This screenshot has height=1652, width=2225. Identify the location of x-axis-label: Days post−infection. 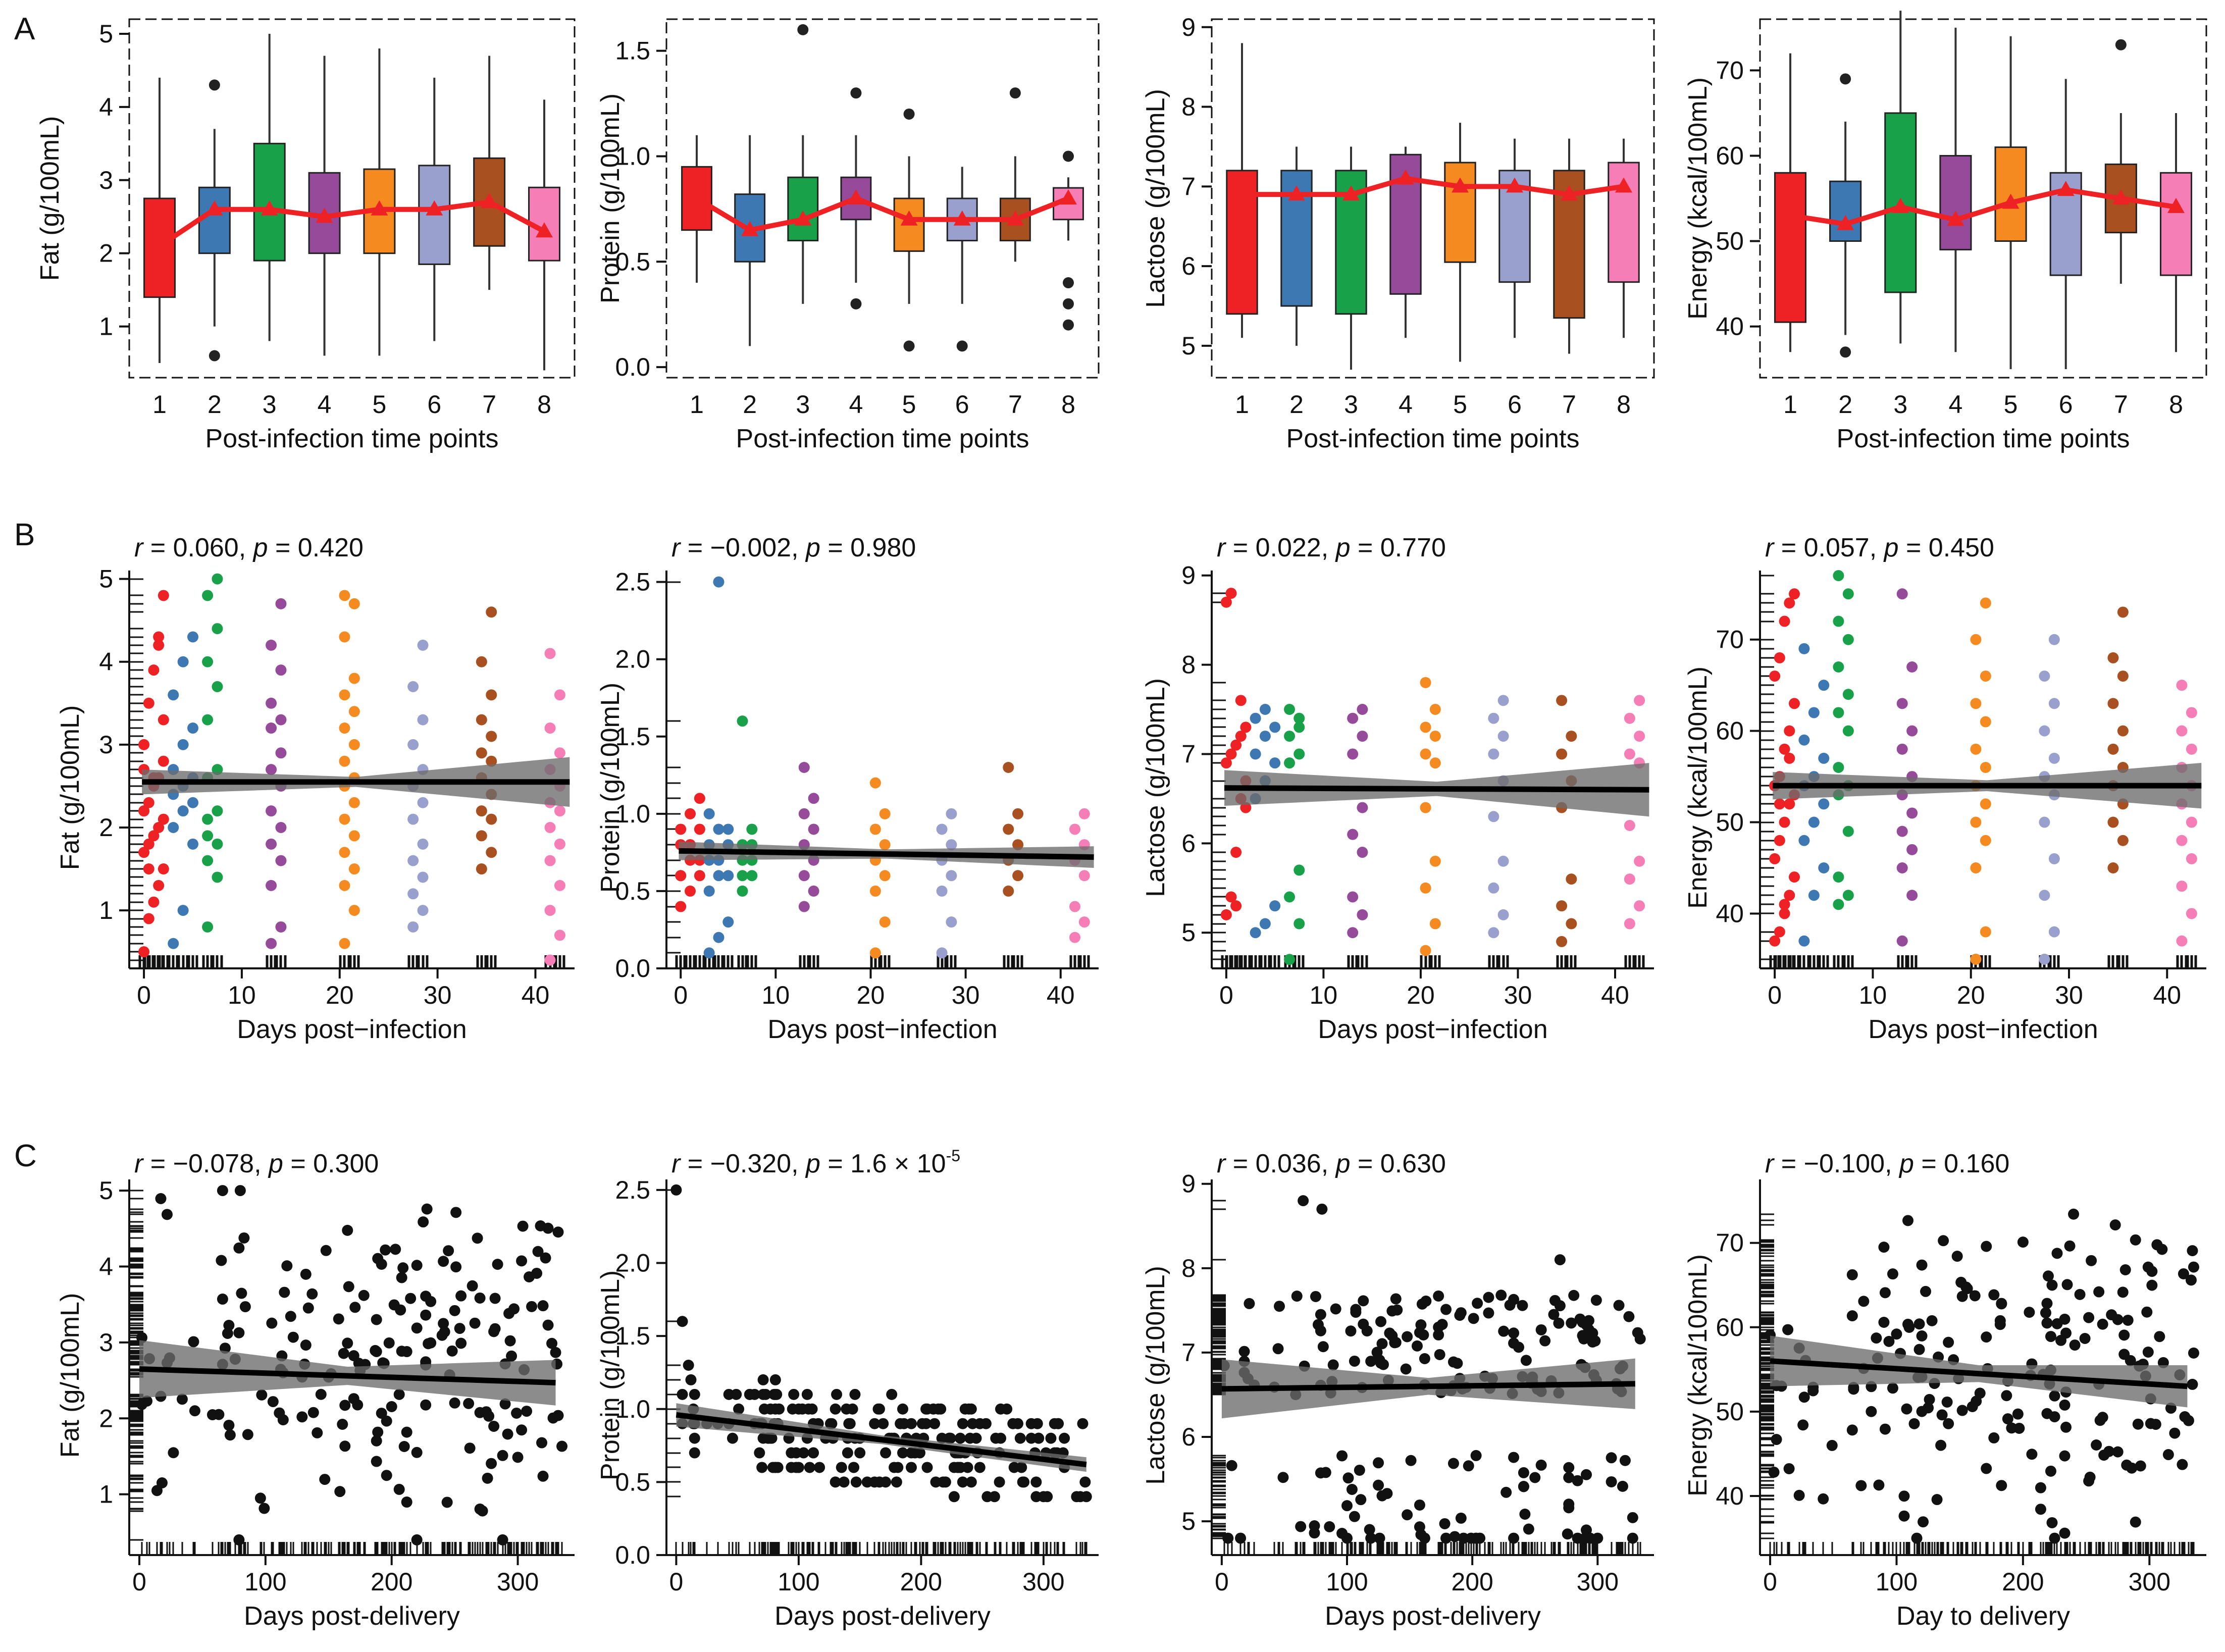
(352, 1029).